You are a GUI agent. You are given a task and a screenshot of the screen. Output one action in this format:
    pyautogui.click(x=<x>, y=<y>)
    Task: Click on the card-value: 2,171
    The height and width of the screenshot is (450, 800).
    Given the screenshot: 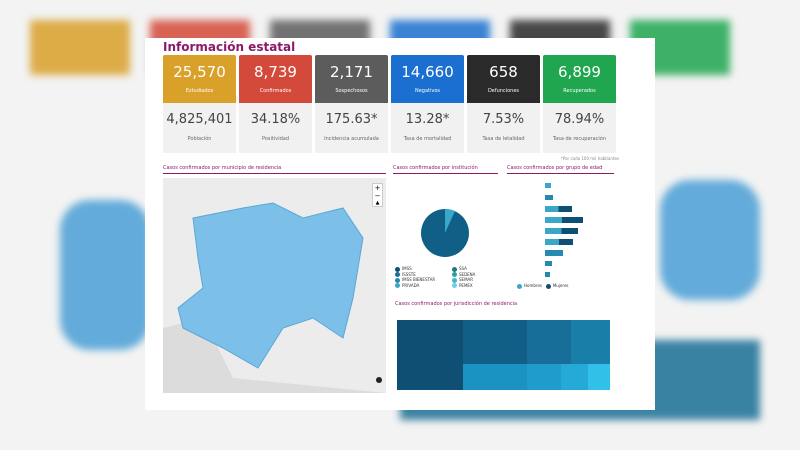 What is the action you would take?
    pyautogui.click(x=351, y=72)
    